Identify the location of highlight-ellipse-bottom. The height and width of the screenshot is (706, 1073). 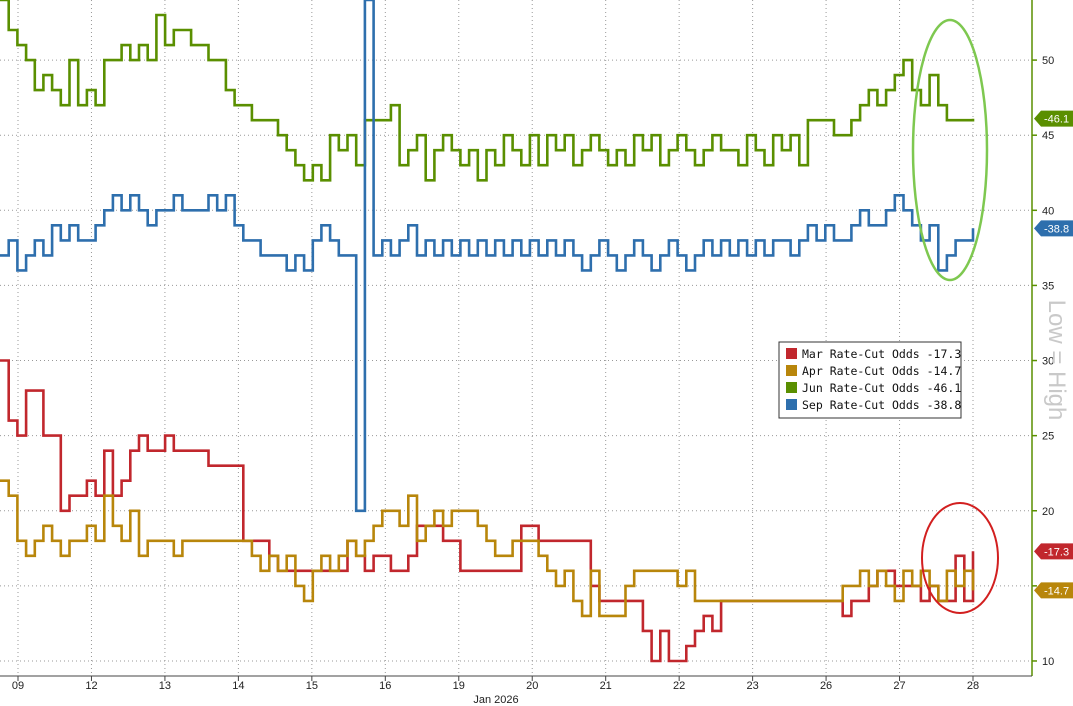
(960, 558).